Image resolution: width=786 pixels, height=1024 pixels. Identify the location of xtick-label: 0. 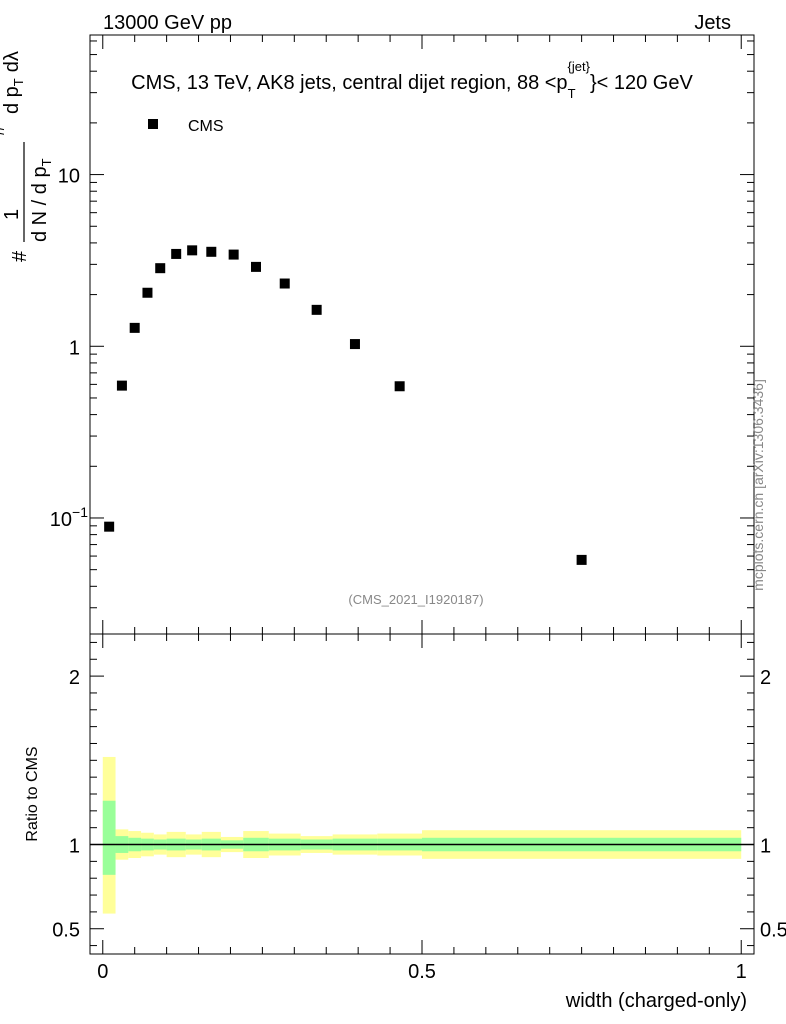
(102, 972).